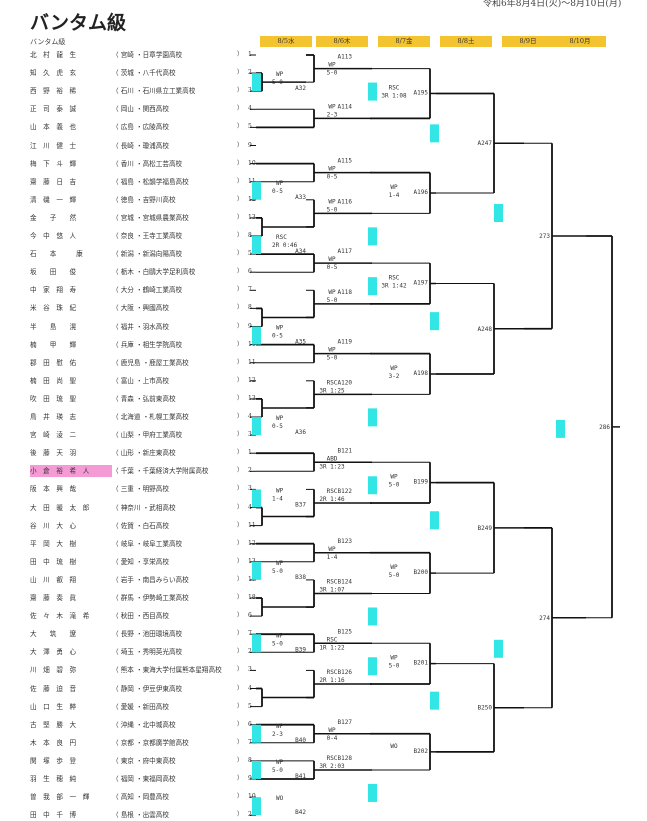 Image resolution: width=647 pixels, height=821 pixels. Describe the element at coordinates (252, 543) in the screenshot. I see `draw-number: 12` at that location.